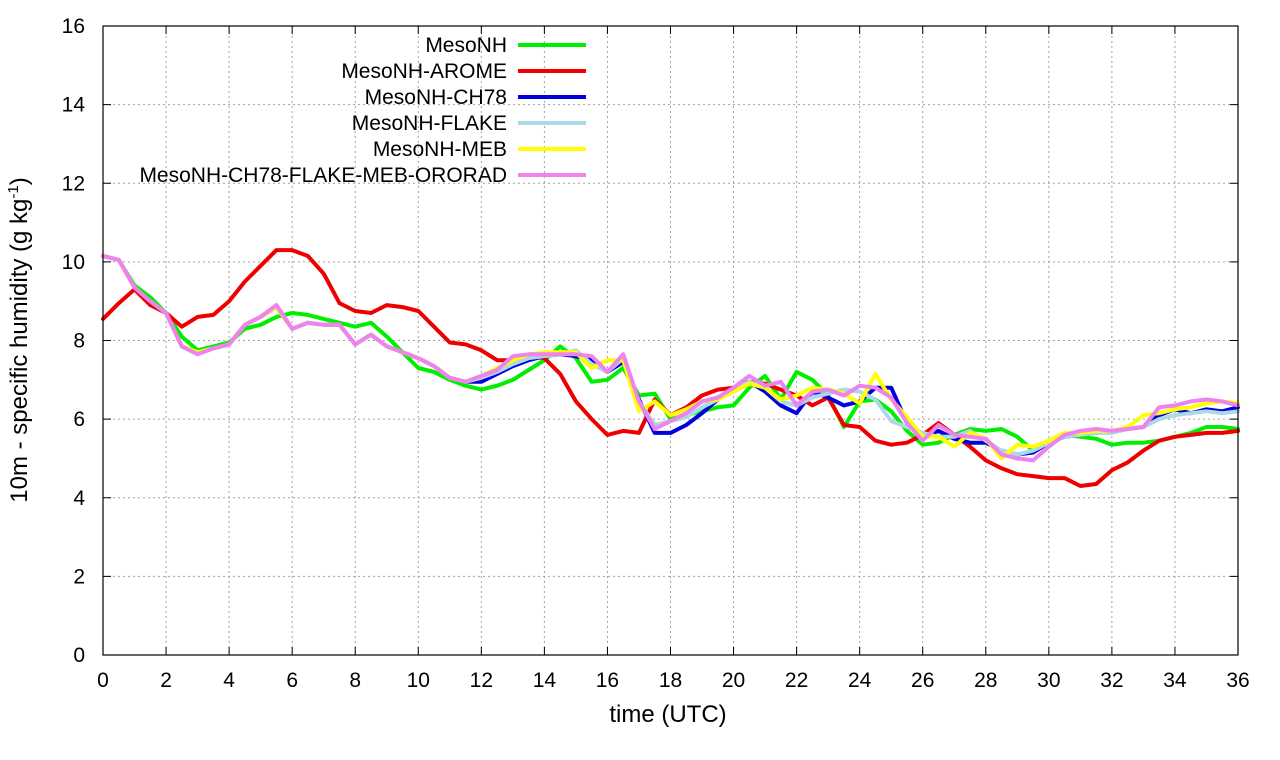  What do you see at coordinates (229, 680) in the screenshot?
I see `x-tick-label: 4` at bounding box center [229, 680].